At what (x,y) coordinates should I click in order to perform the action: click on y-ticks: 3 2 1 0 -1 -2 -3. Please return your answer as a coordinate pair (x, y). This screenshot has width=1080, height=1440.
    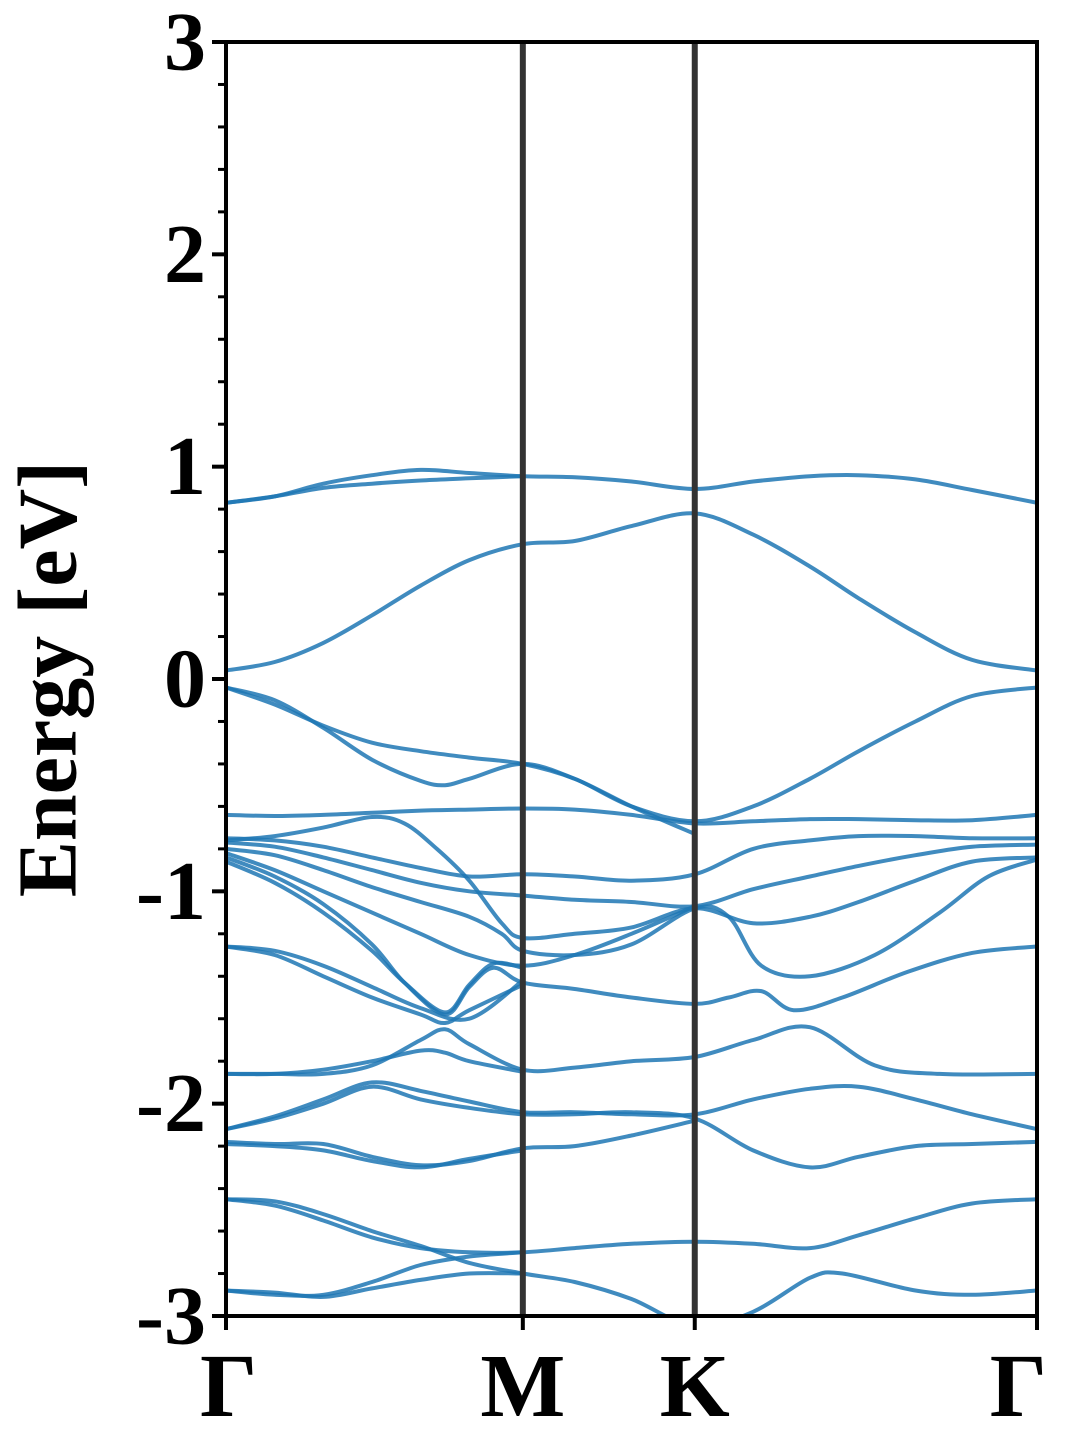
    Looking at the image, I should click on (181, 681).